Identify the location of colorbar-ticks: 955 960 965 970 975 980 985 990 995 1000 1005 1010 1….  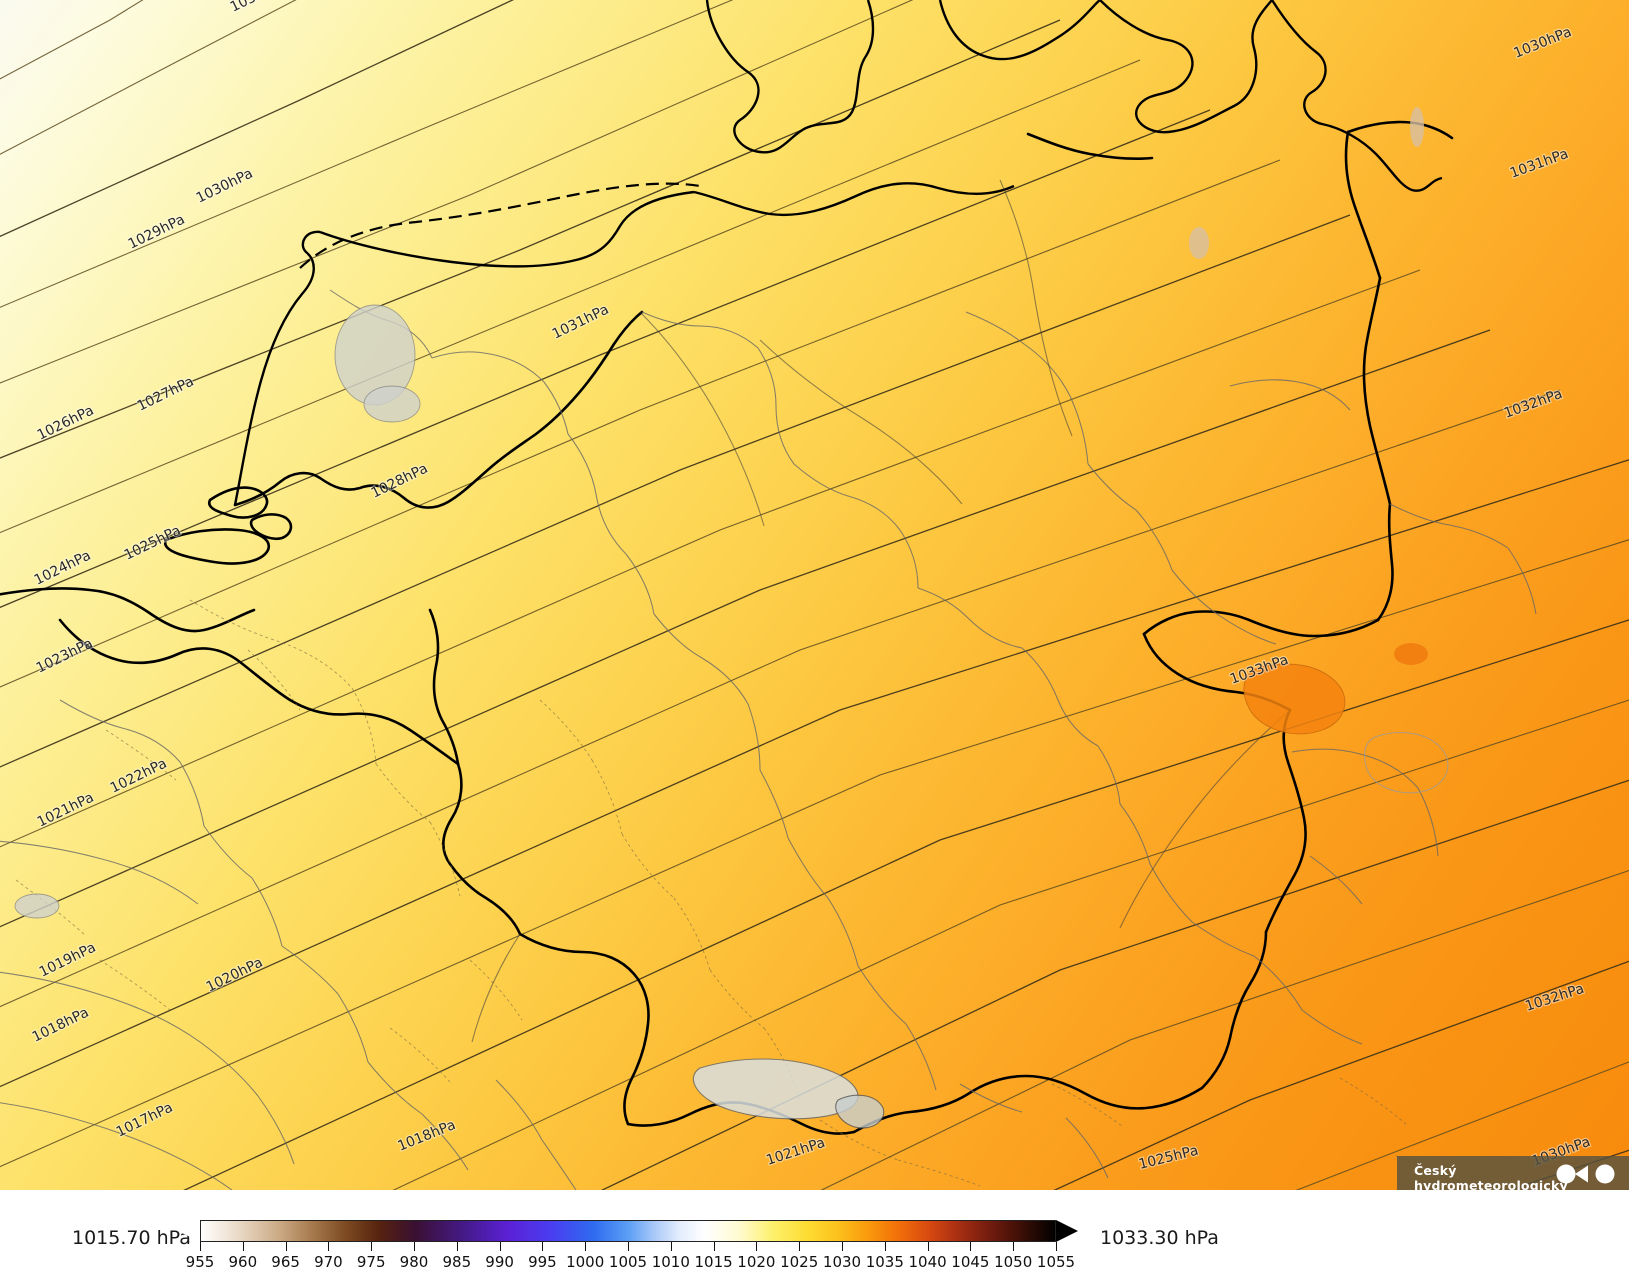
(628, 1262).